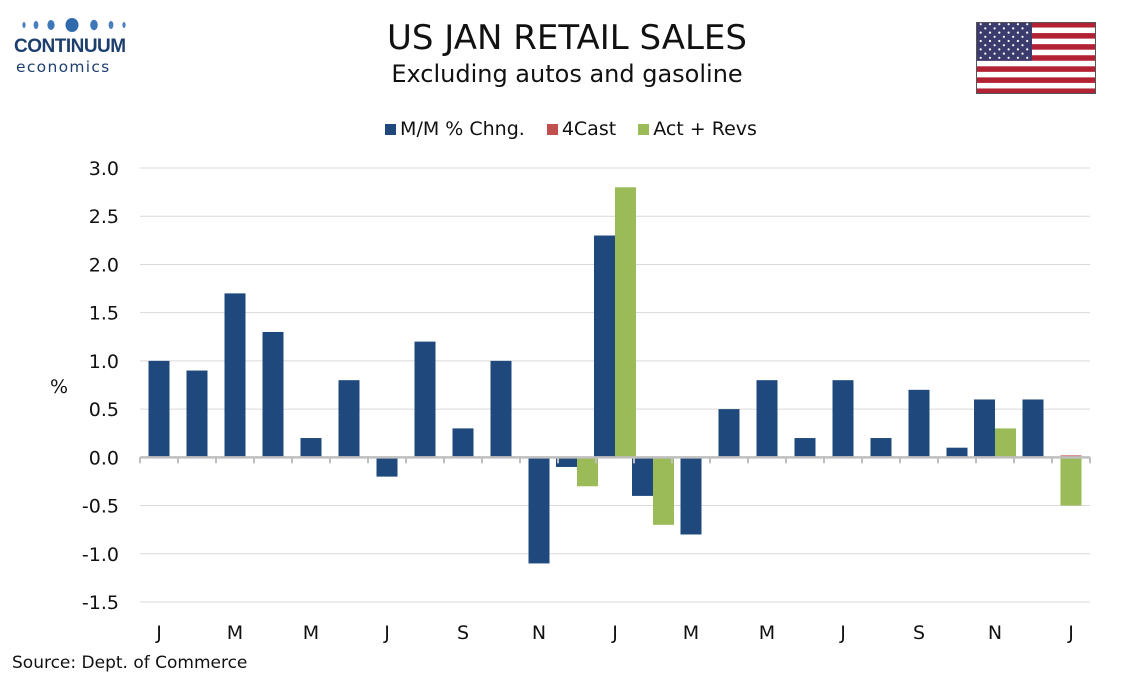  Describe the element at coordinates (100, 603) in the screenshot. I see `y-tick-label: -1.5` at that location.